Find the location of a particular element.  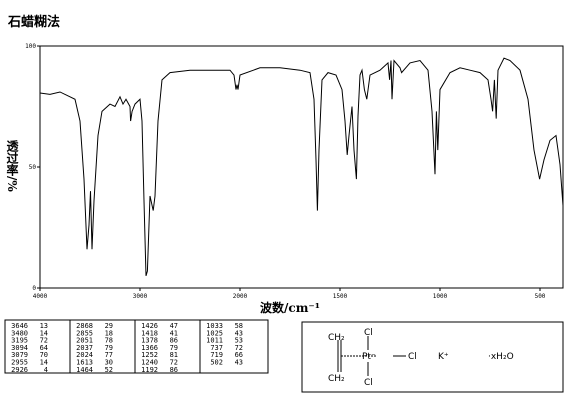

x-tick-label: 4000 is located at coordinates (40, 296).